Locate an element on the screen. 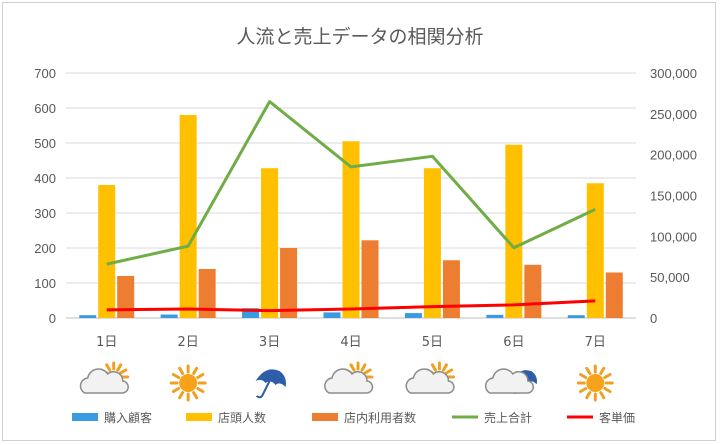 The width and height of the screenshot is (720, 445). y-right-tick-label: 200,000 is located at coordinates (673, 155).